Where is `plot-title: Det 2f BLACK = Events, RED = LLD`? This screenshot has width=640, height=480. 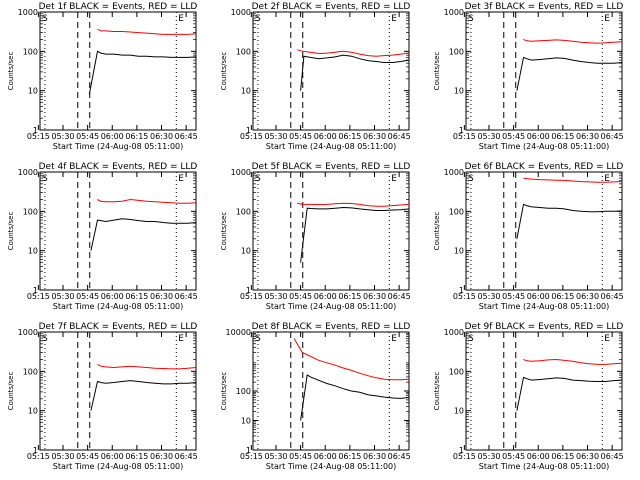 plot-title: Det 2f BLACK = Events, RED = LLD is located at coordinates (331, 7).